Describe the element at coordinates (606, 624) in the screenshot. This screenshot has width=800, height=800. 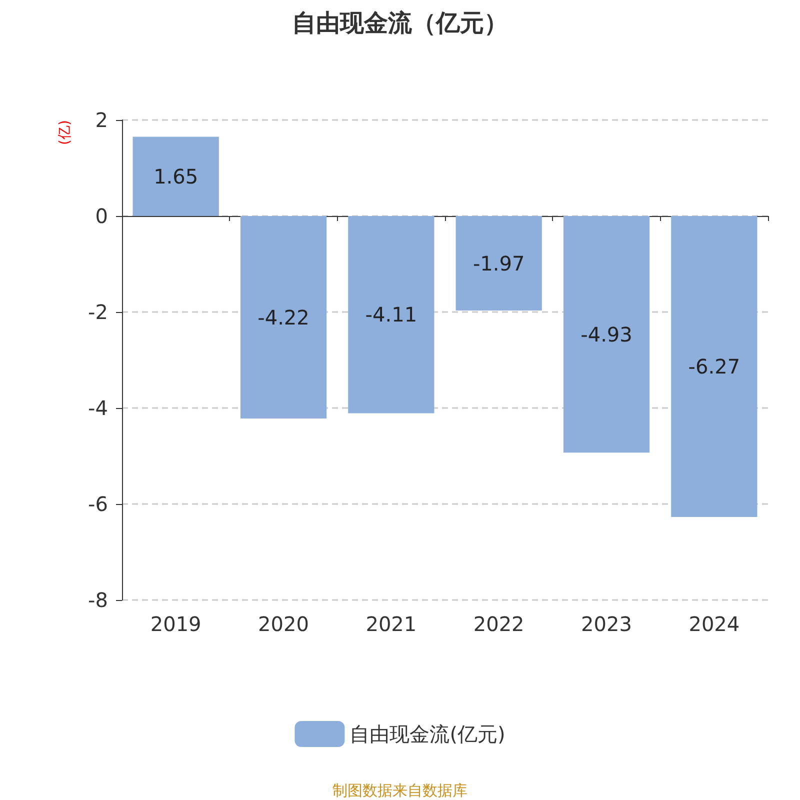
I see `x-tick-label: 2023` at that location.